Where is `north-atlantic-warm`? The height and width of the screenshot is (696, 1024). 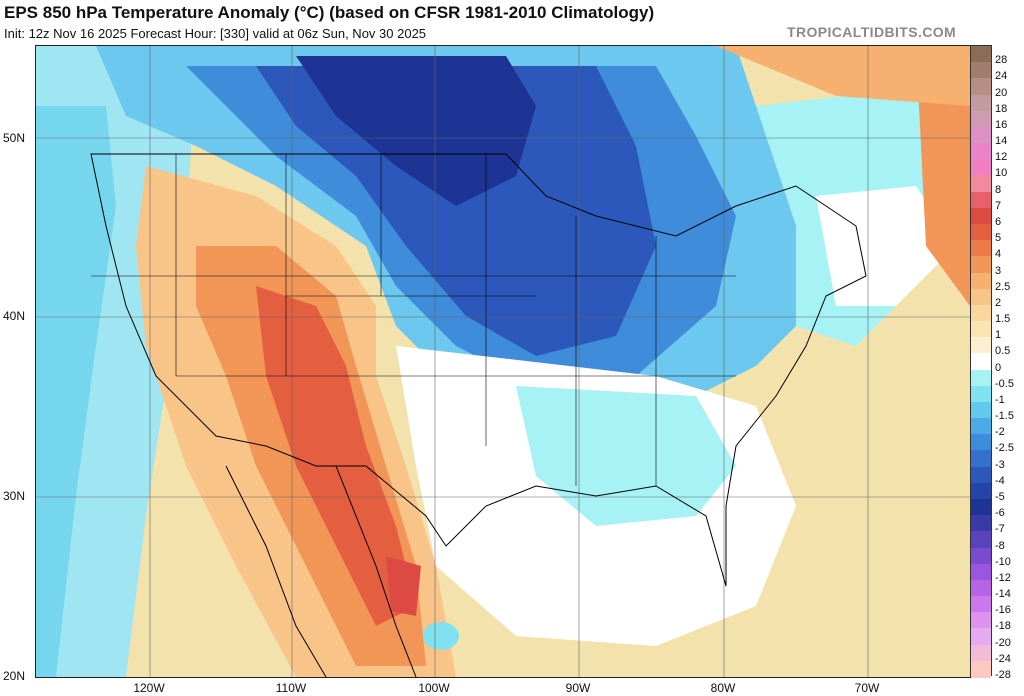
north-atlantic-warm is located at coordinates (843, 76).